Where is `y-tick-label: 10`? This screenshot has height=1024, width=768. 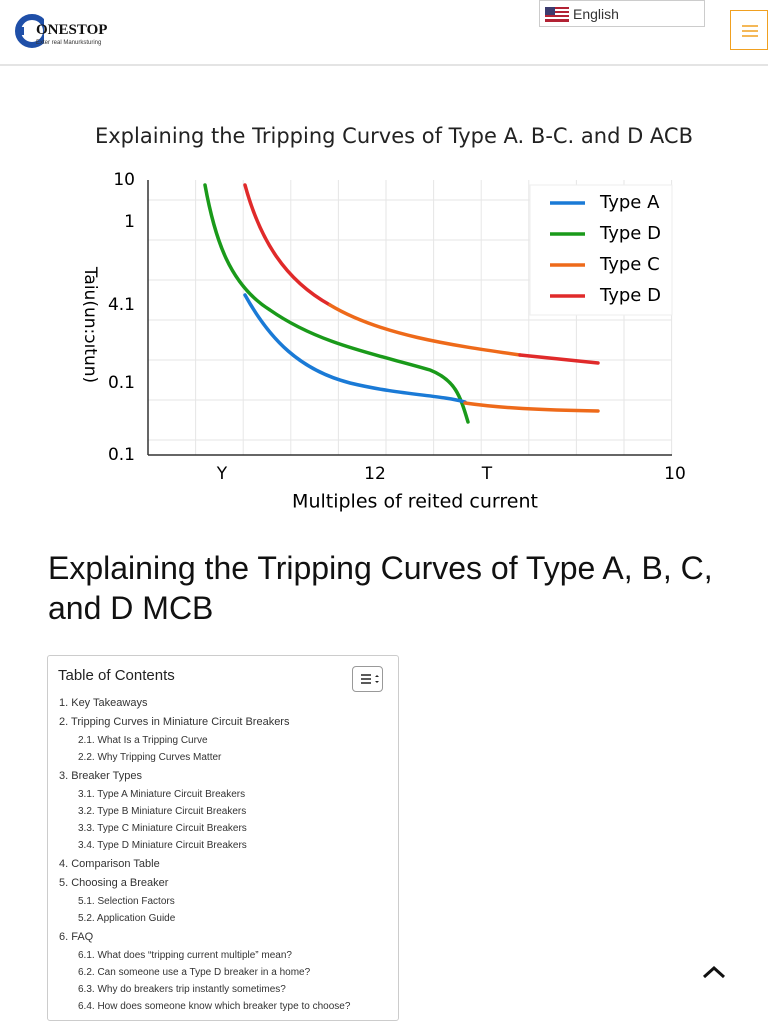
y-tick-label: 10 is located at coordinates (124, 180).